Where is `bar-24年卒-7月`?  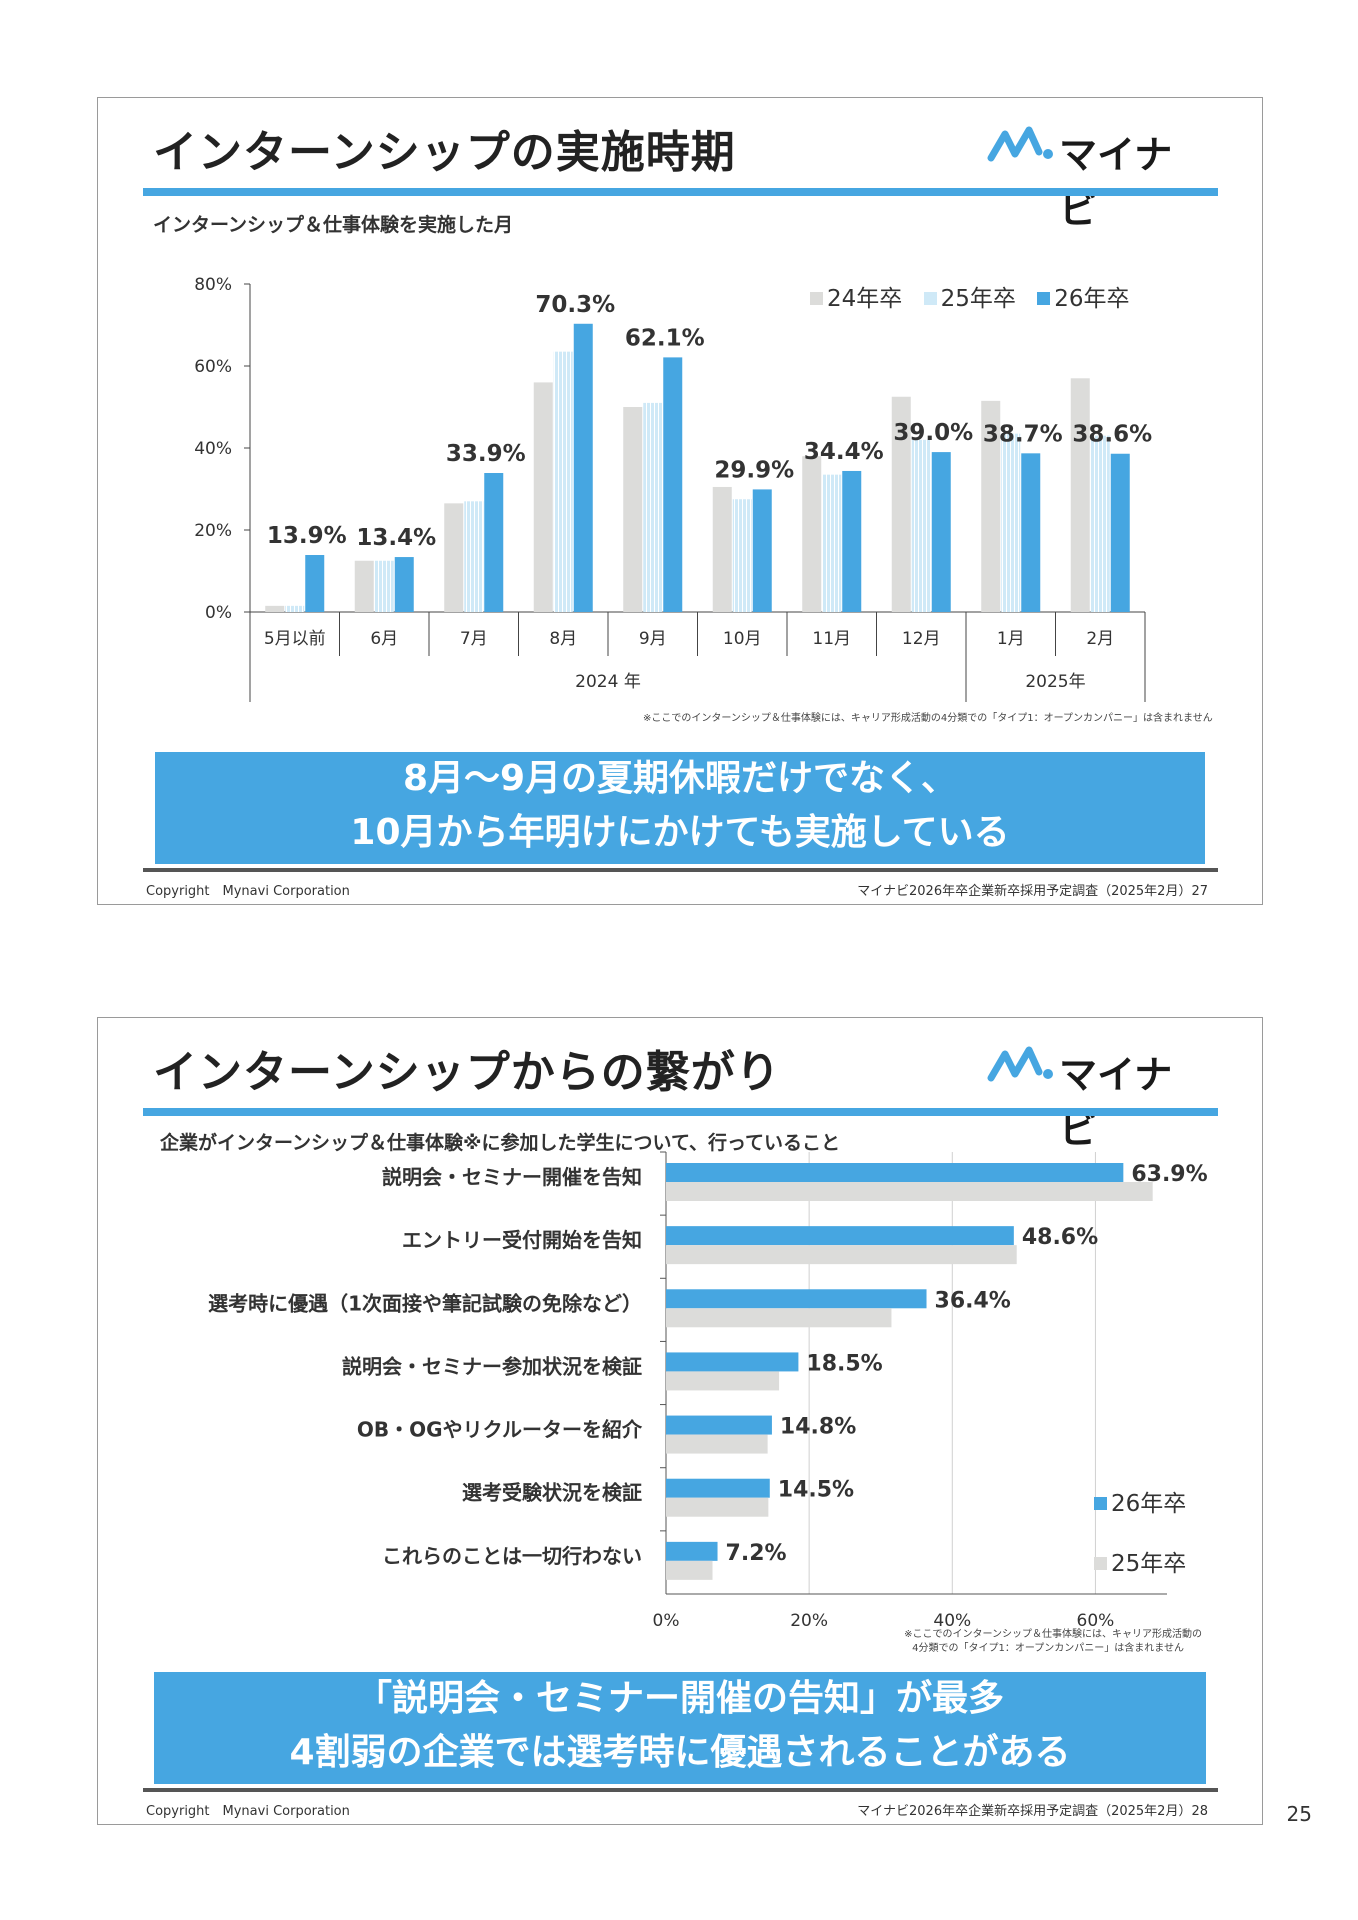
bar-24年卒-7月 is located at coordinates (454, 557).